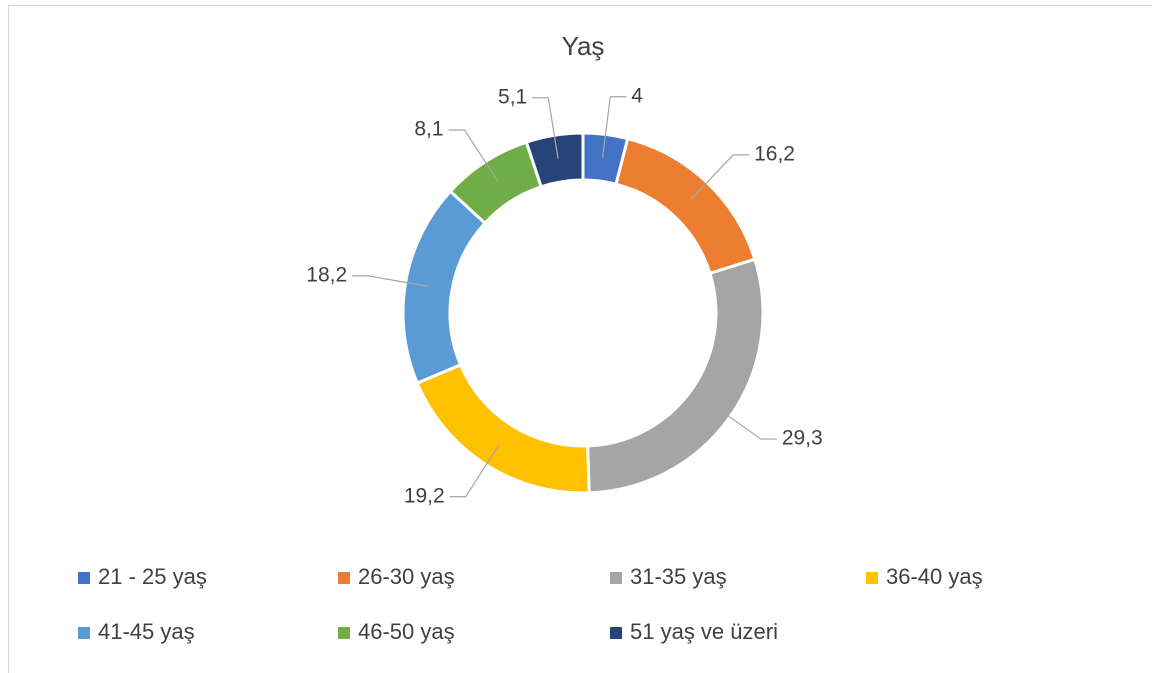 Image resolution: width=1152 pixels, height=673 pixels. Describe the element at coordinates (774, 153) in the screenshot. I see `data-label: 16,2` at that location.